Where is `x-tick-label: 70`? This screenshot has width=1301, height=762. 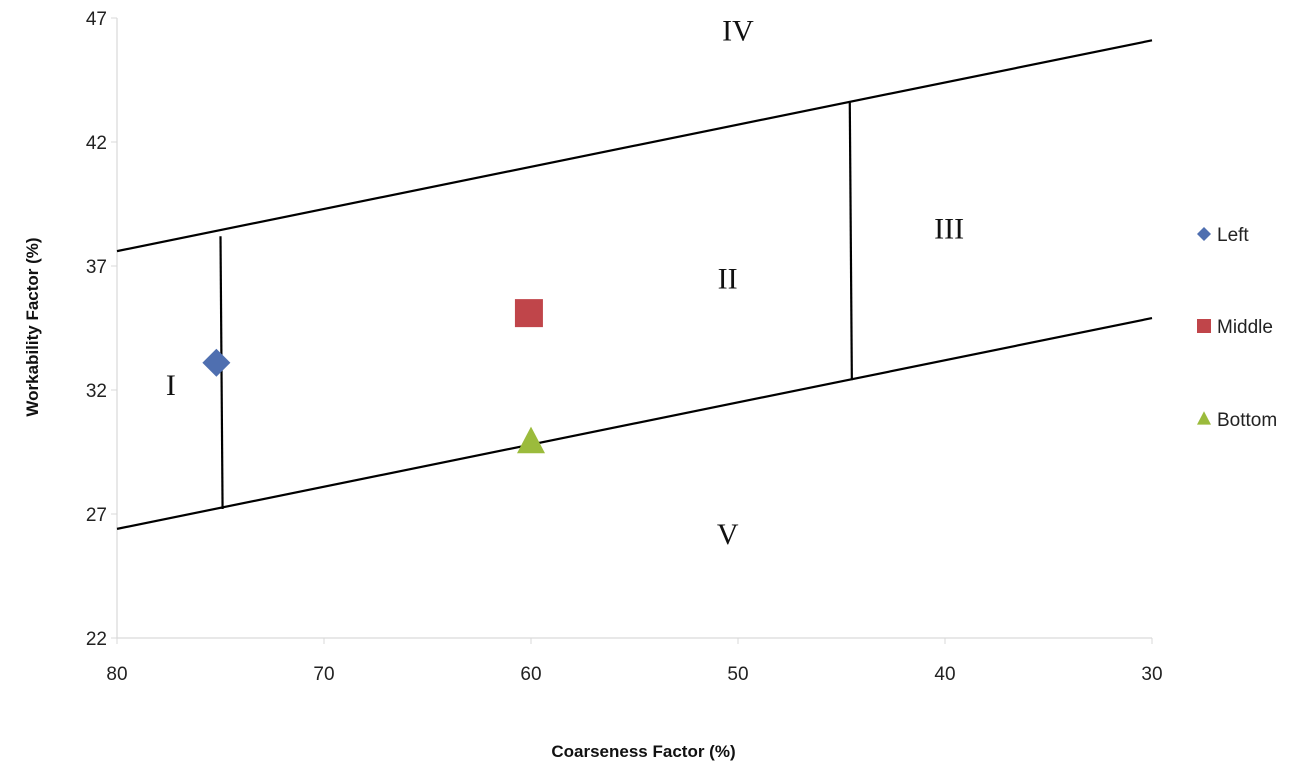
x-tick-label: 70 is located at coordinates (323, 674).